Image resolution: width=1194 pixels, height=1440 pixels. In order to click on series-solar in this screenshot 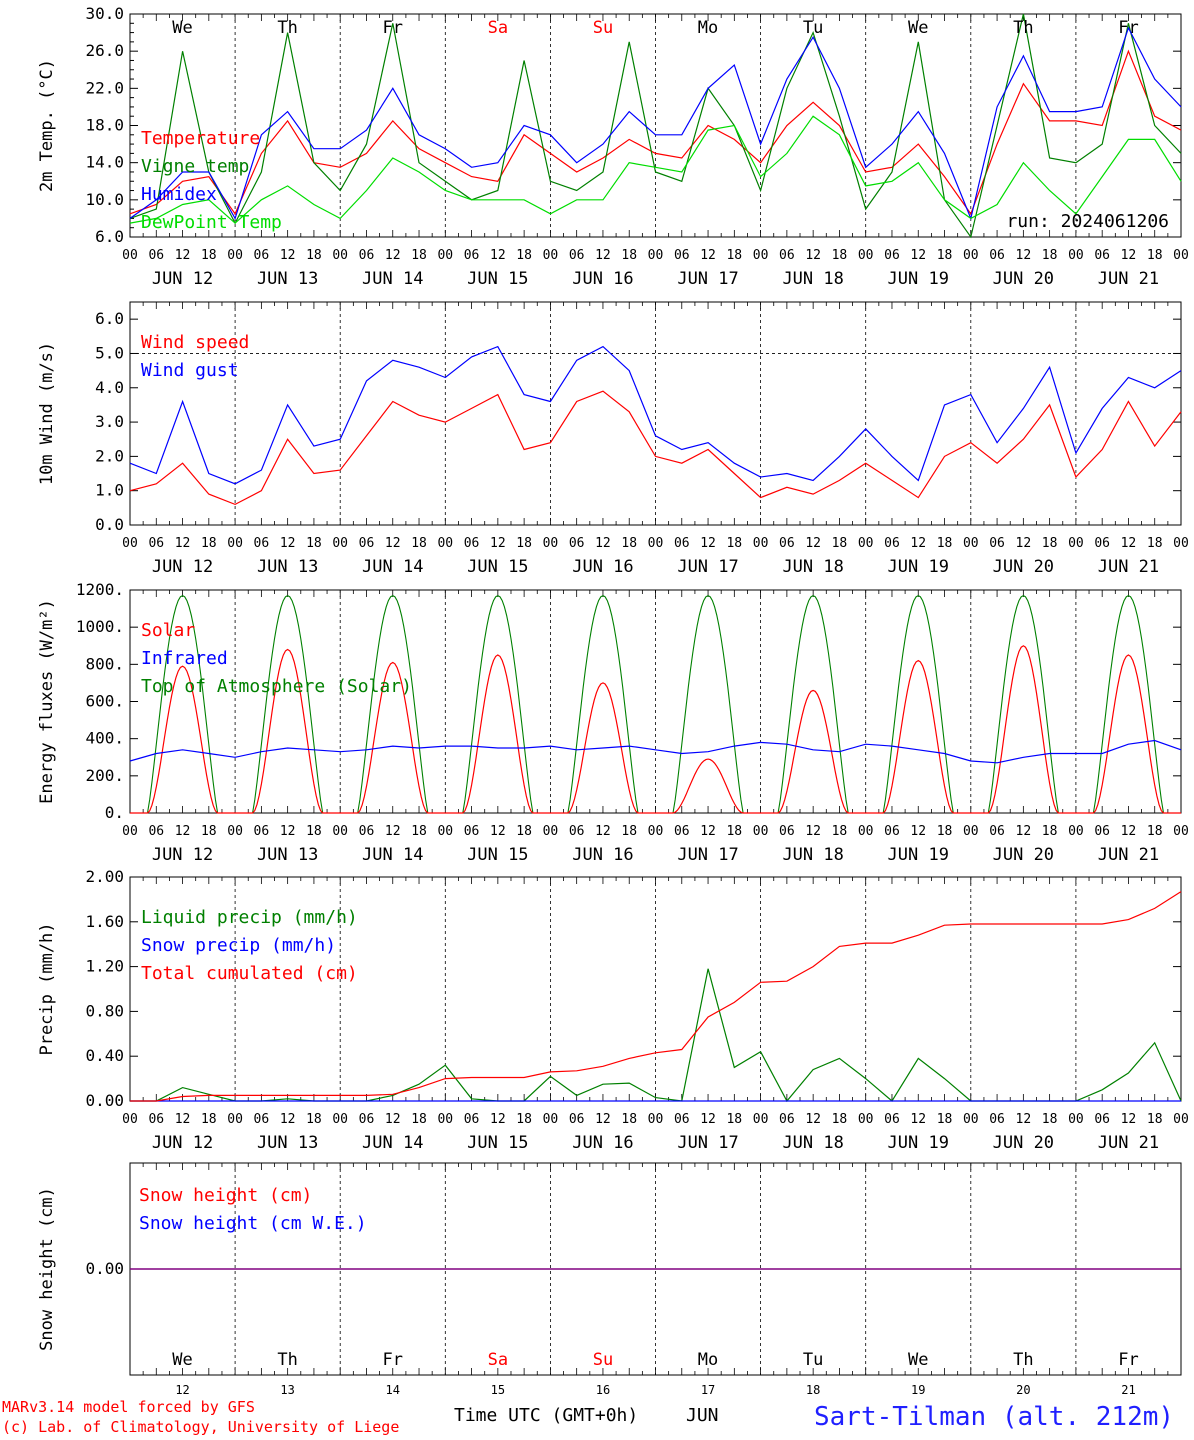, I will do `click(655, 729)`.